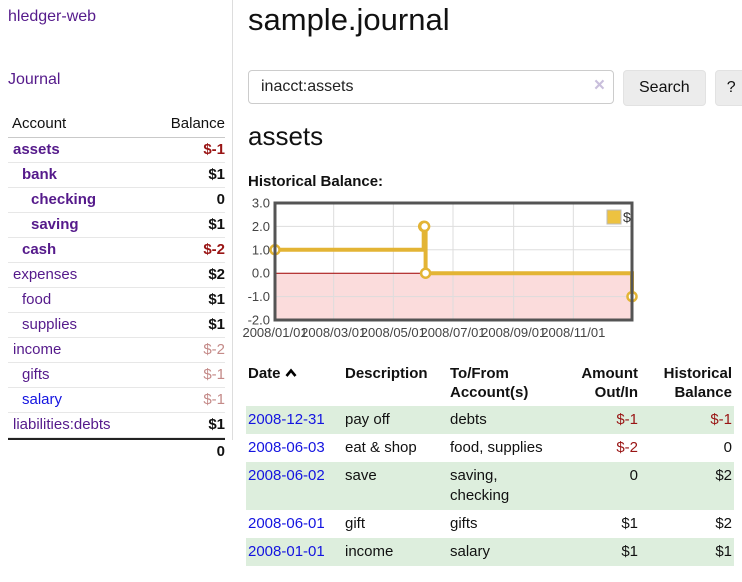 Image resolution: width=742 pixels, height=582 pixels. What do you see at coordinates (286, 419) in the screenshot?
I see `transaction-date-link: 2008-12-31` at bounding box center [286, 419].